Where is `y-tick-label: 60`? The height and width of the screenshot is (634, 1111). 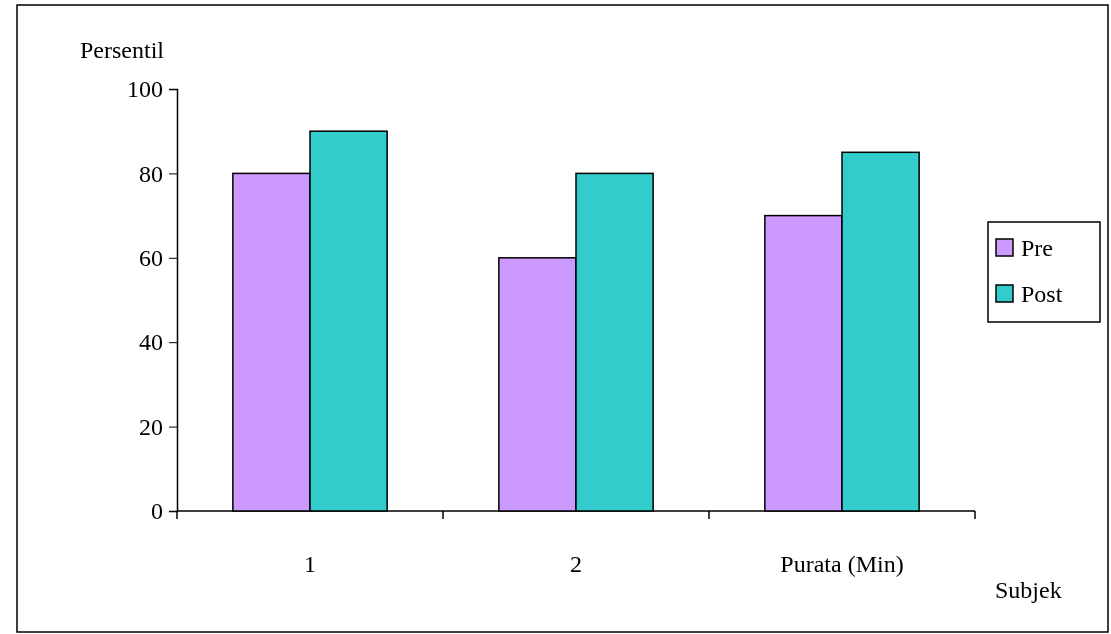
y-tick-label: 60 is located at coordinates (151, 257).